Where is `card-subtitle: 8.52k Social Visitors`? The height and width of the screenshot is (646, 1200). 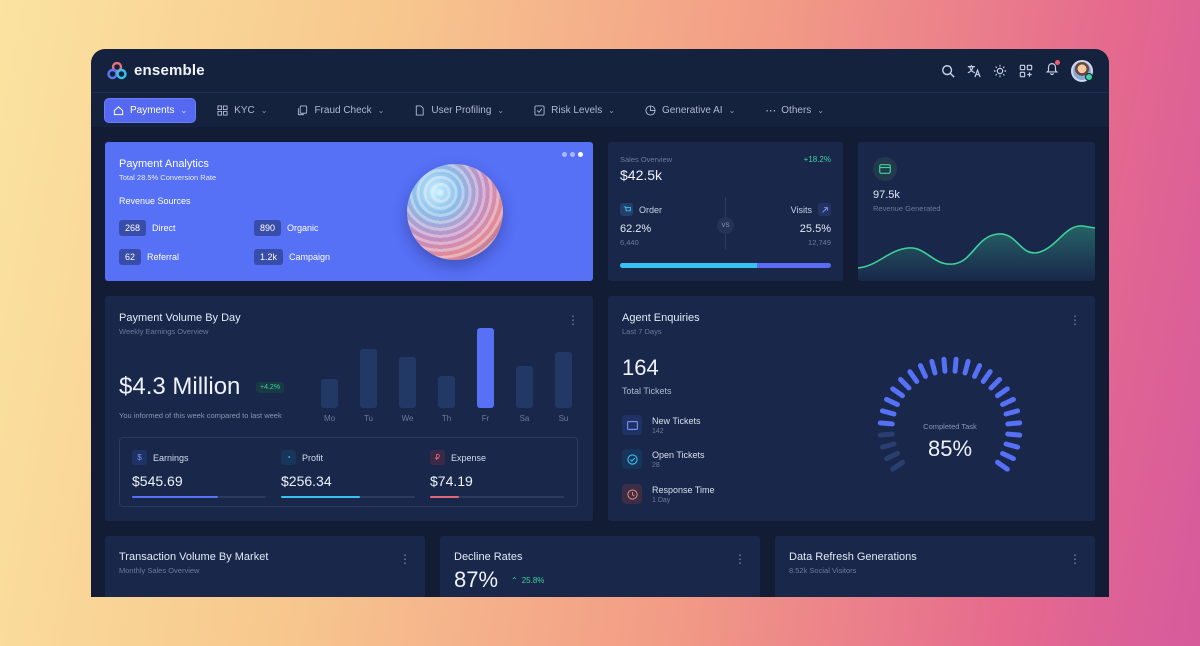
card-subtitle: 8.52k Social Visitors is located at coordinates (823, 570).